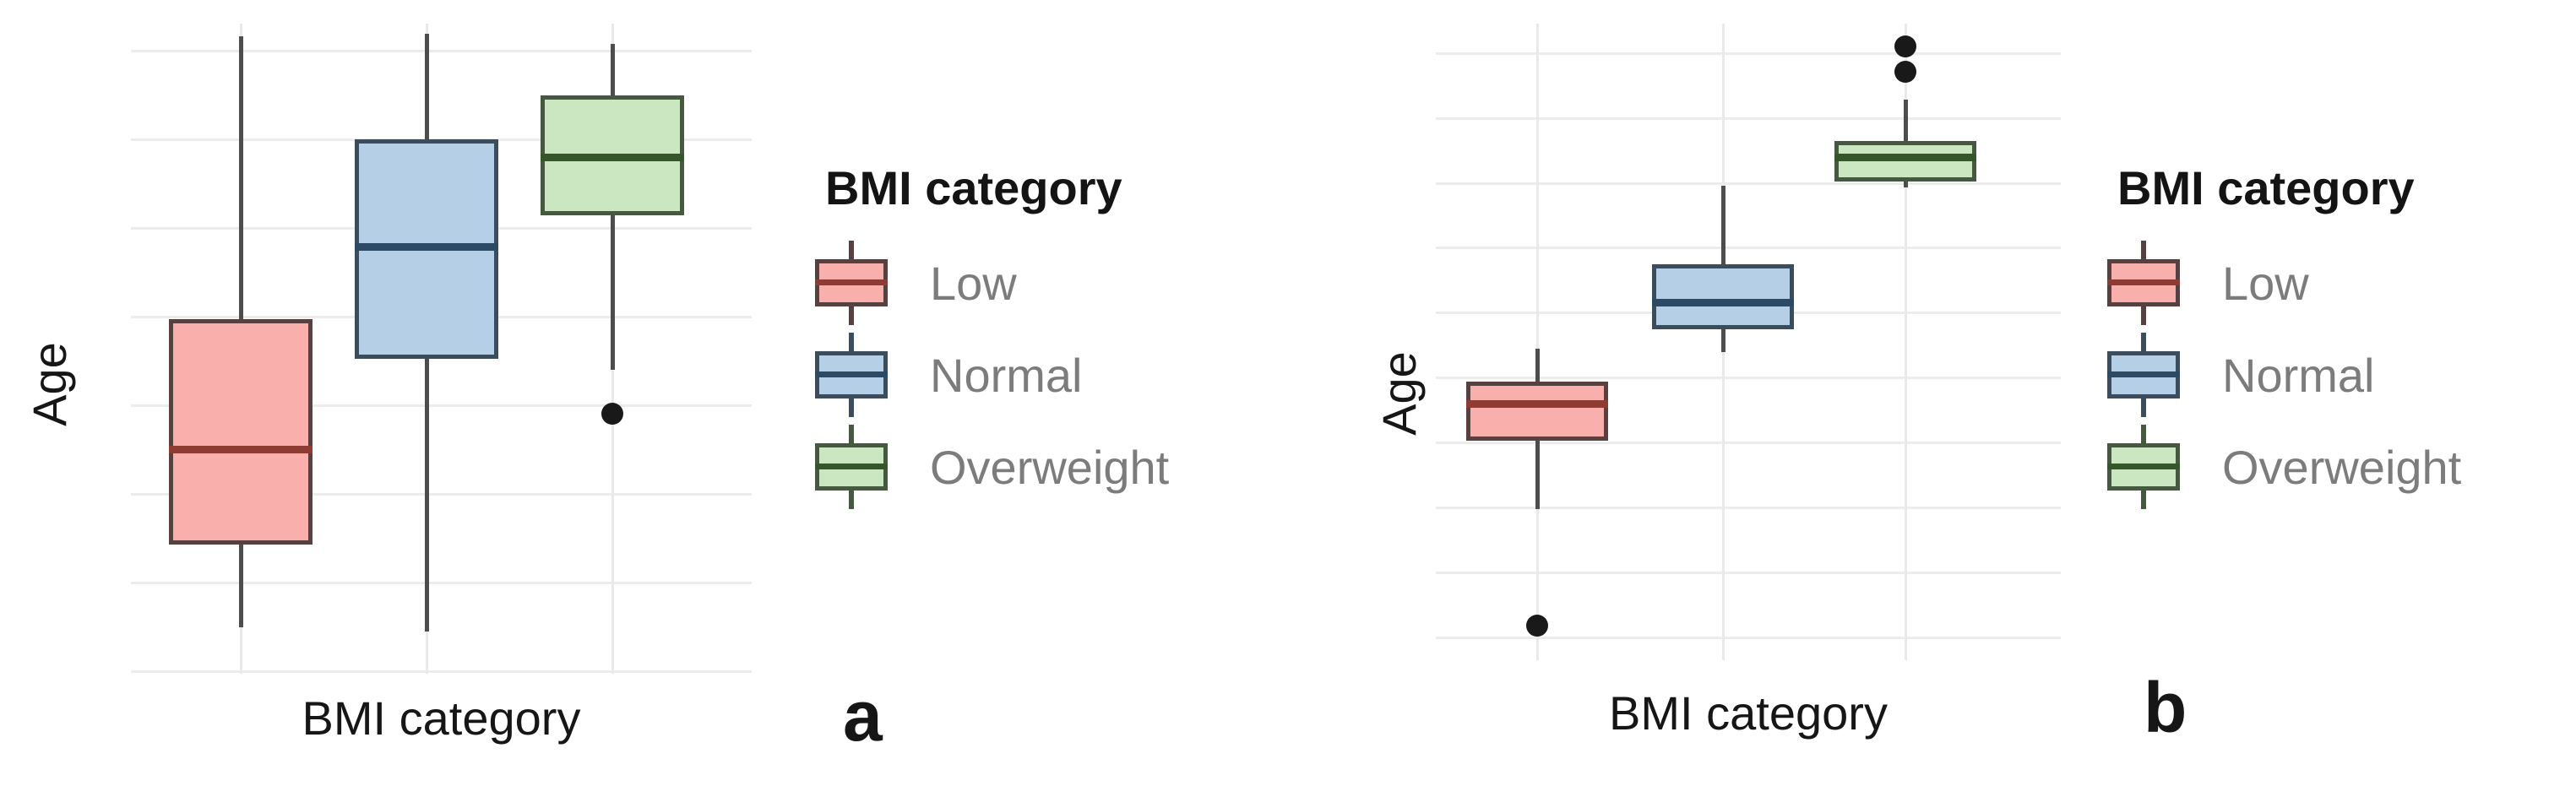 This screenshot has height=797, width=2576. What do you see at coordinates (1399, 393) in the screenshot?
I see `y-axis-label-b: Age` at bounding box center [1399, 393].